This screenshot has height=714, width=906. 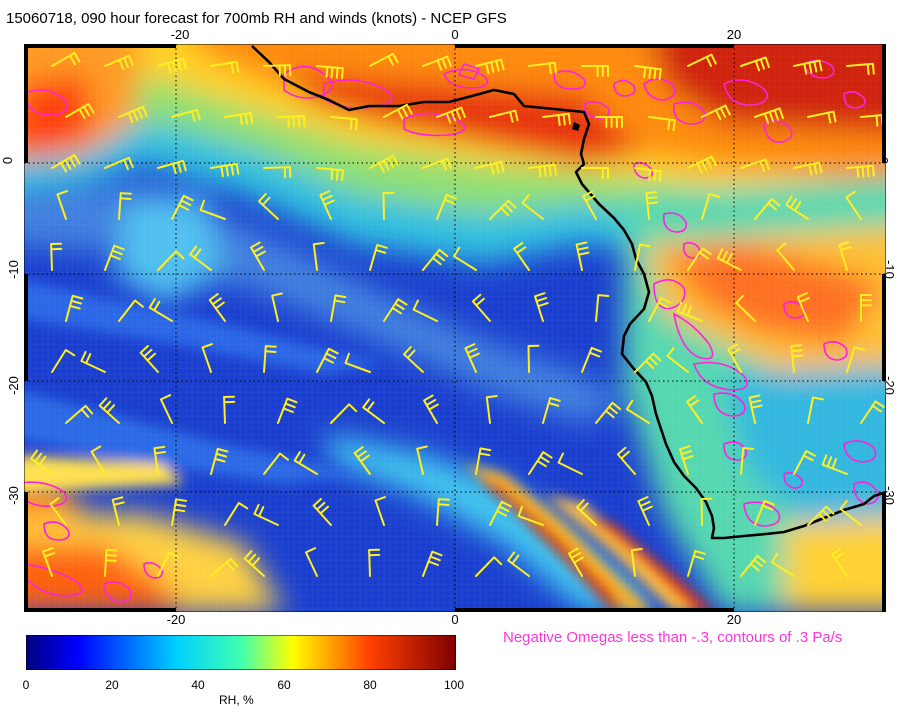 What do you see at coordinates (26, 685) in the screenshot?
I see `colorbar-tick-0: 0` at bounding box center [26, 685].